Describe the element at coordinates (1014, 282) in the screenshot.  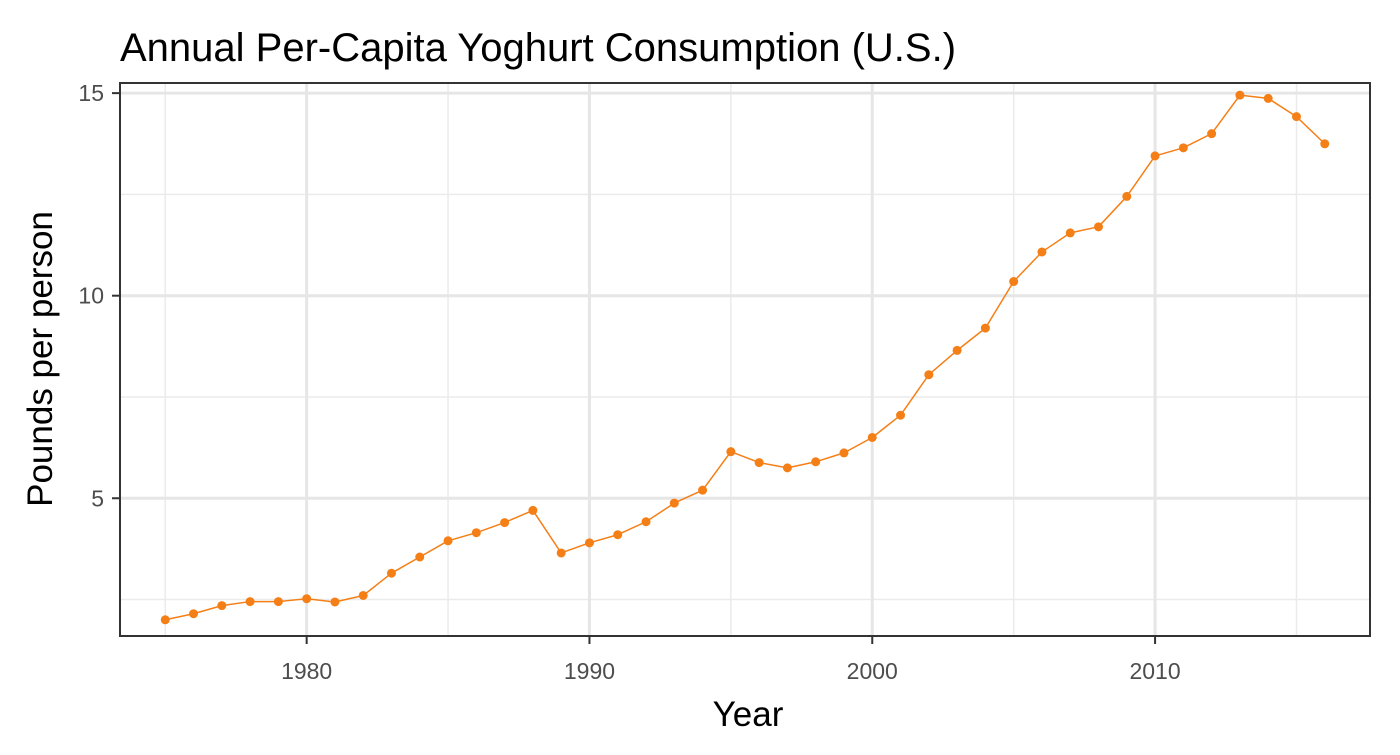
I see `data-point-2005` at that location.